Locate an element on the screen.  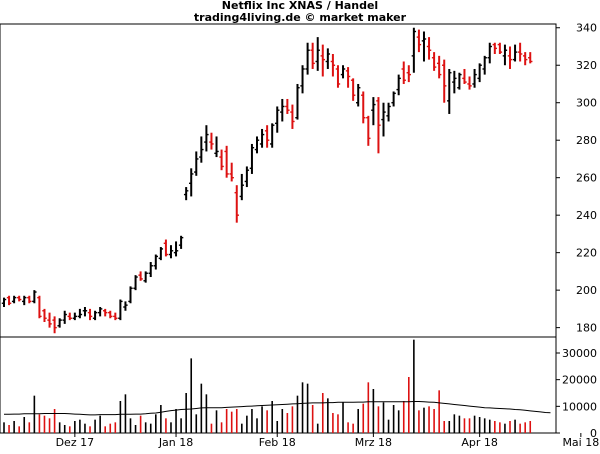
price-tick-label: 280 is located at coordinates (586, 140).